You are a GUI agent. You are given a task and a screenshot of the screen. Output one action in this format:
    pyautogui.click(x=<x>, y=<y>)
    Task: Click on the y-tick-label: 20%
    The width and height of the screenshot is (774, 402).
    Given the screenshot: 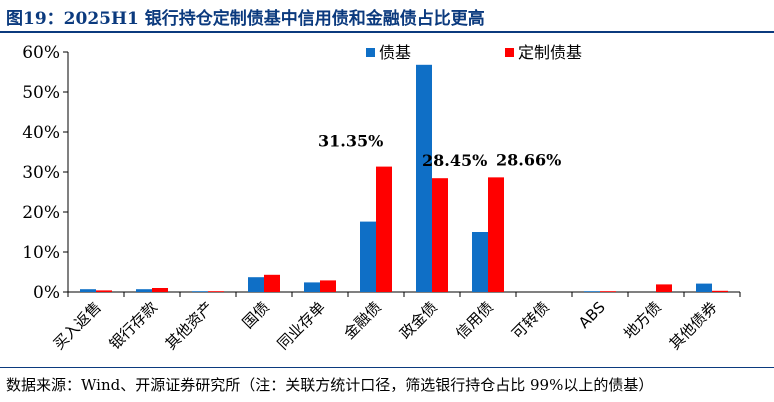 What is the action you would take?
    pyautogui.click(x=41, y=213)
    